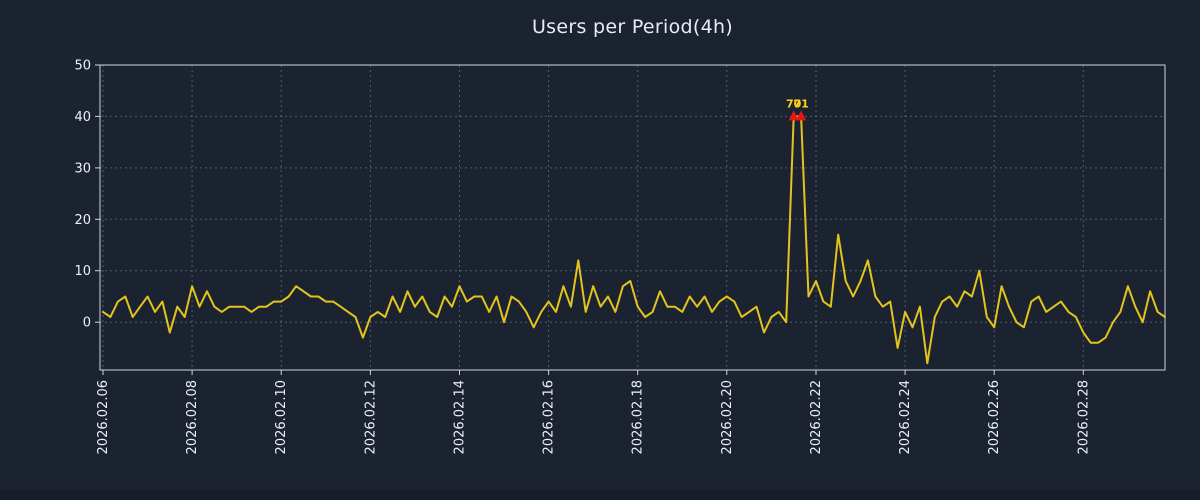 The image size is (1200, 500). Describe the element at coordinates (82, 220) in the screenshot. I see `y-tick-label: 20` at that location.